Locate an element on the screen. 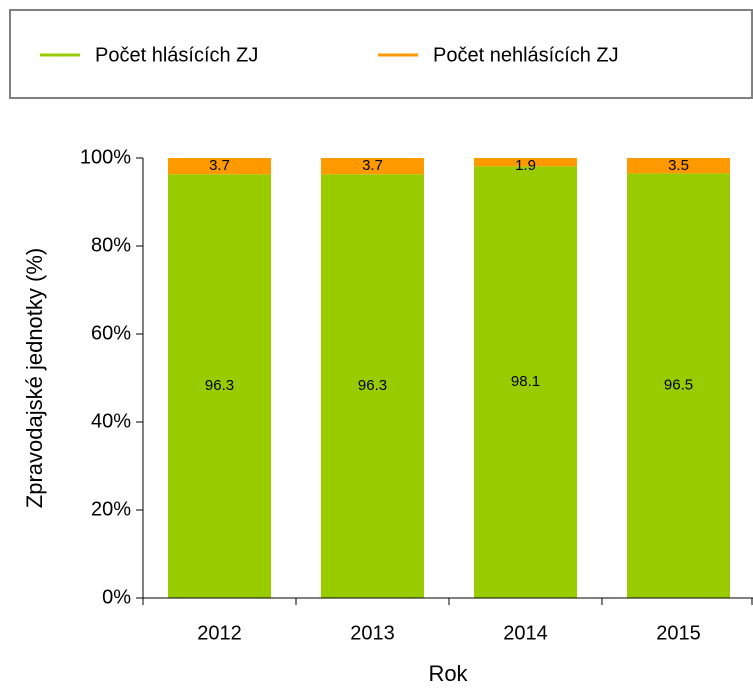 This screenshot has width=753, height=689. y-tick-label: 20% is located at coordinates (111, 509).